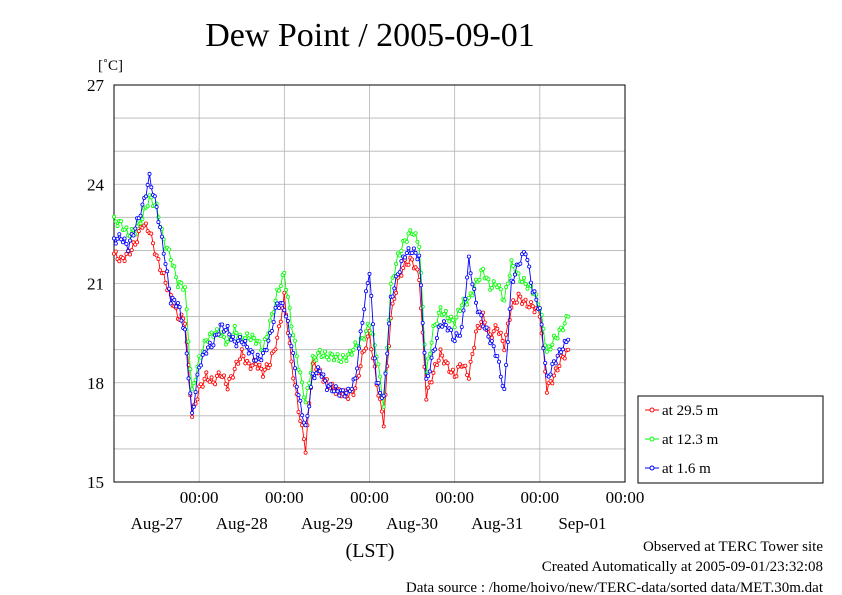  What do you see at coordinates (652, 468) in the screenshot?
I see `legend-marker` at bounding box center [652, 468].